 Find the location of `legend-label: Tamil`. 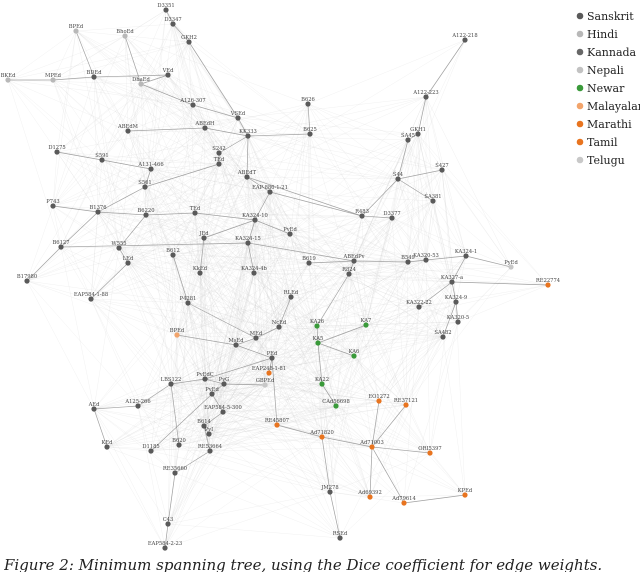

legend-label: Tamil is located at coordinates (602, 142).